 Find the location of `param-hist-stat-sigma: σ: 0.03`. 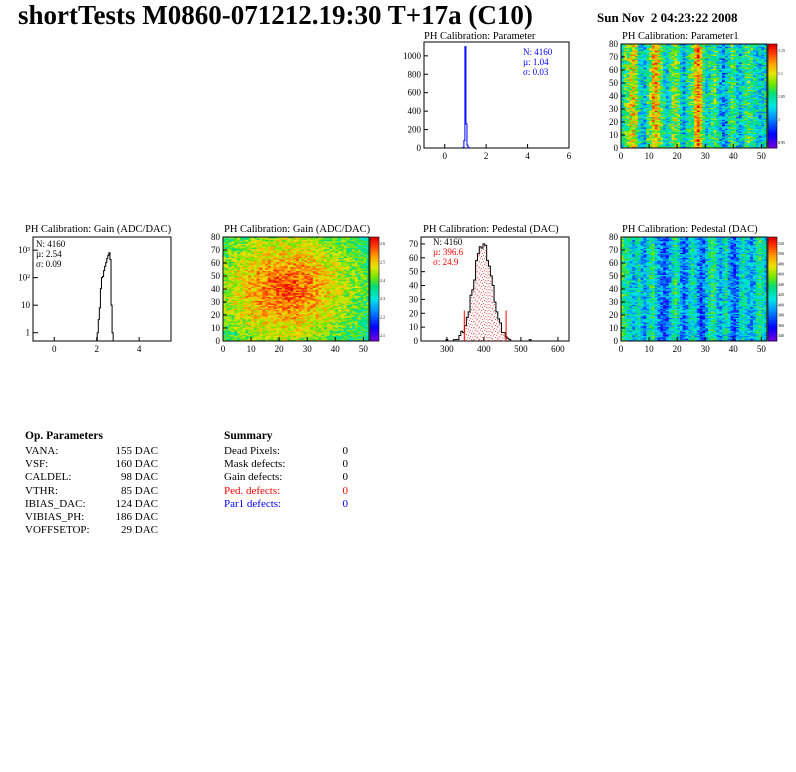

param-hist-stat-sigma: σ: 0.03 is located at coordinates (536, 72).